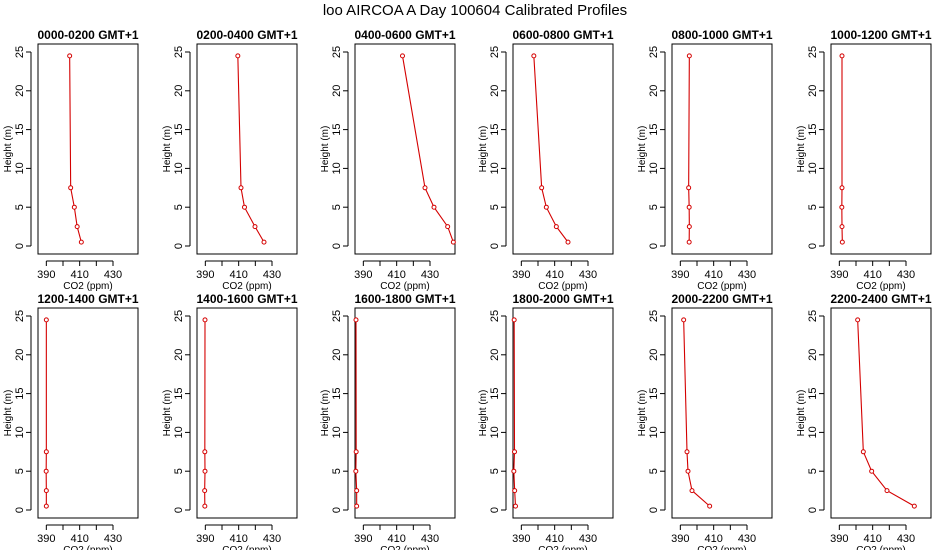 This screenshot has height=555, width=950. What do you see at coordinates (404, 299) in the screenshot?
I see `panel-title: 1600-1800 GMT+1` at bounding box center [404, 299].